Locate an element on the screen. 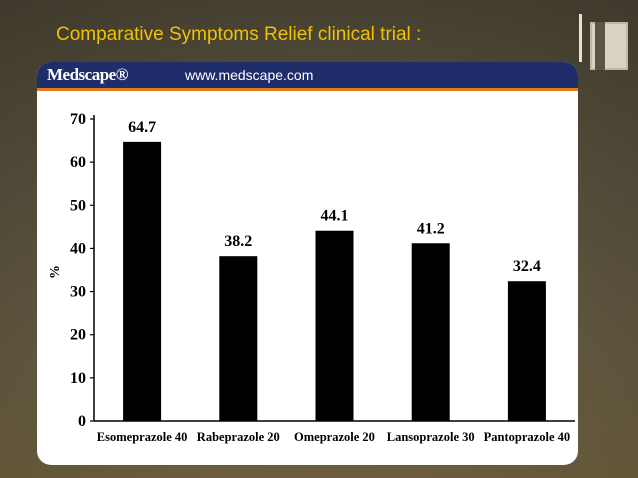 Image resolution: width=638 pixels, height=478 pixels. data-label: 41.2 is located at coordinates (431, 228).